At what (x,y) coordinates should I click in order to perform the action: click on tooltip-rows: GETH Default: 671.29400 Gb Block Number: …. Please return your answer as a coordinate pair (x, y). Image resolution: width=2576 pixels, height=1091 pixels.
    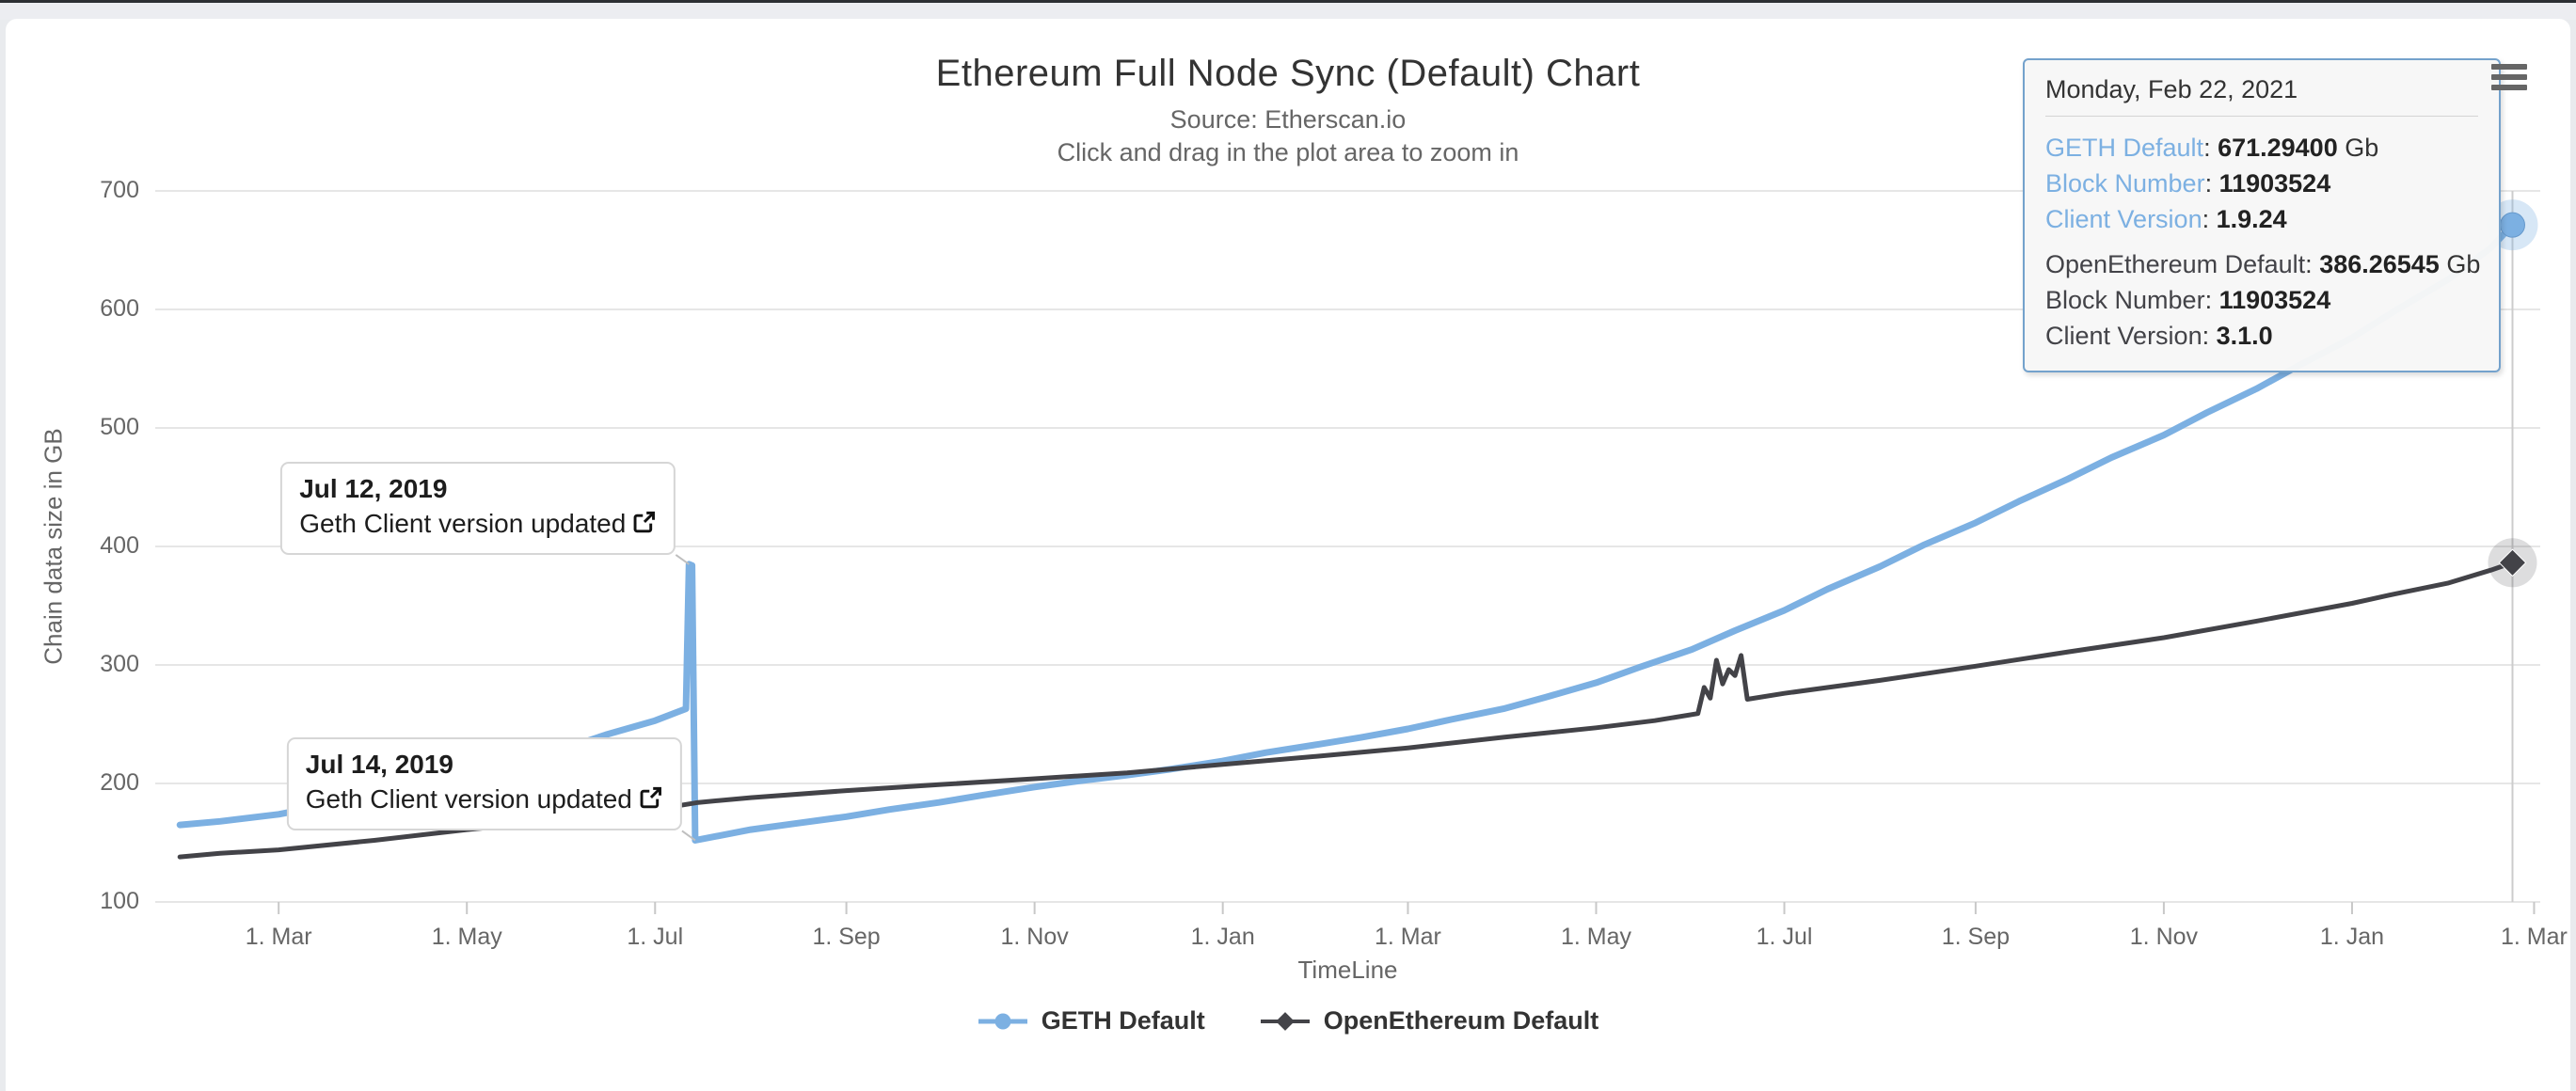
    Looking at the image, I should click on (2263, 242).